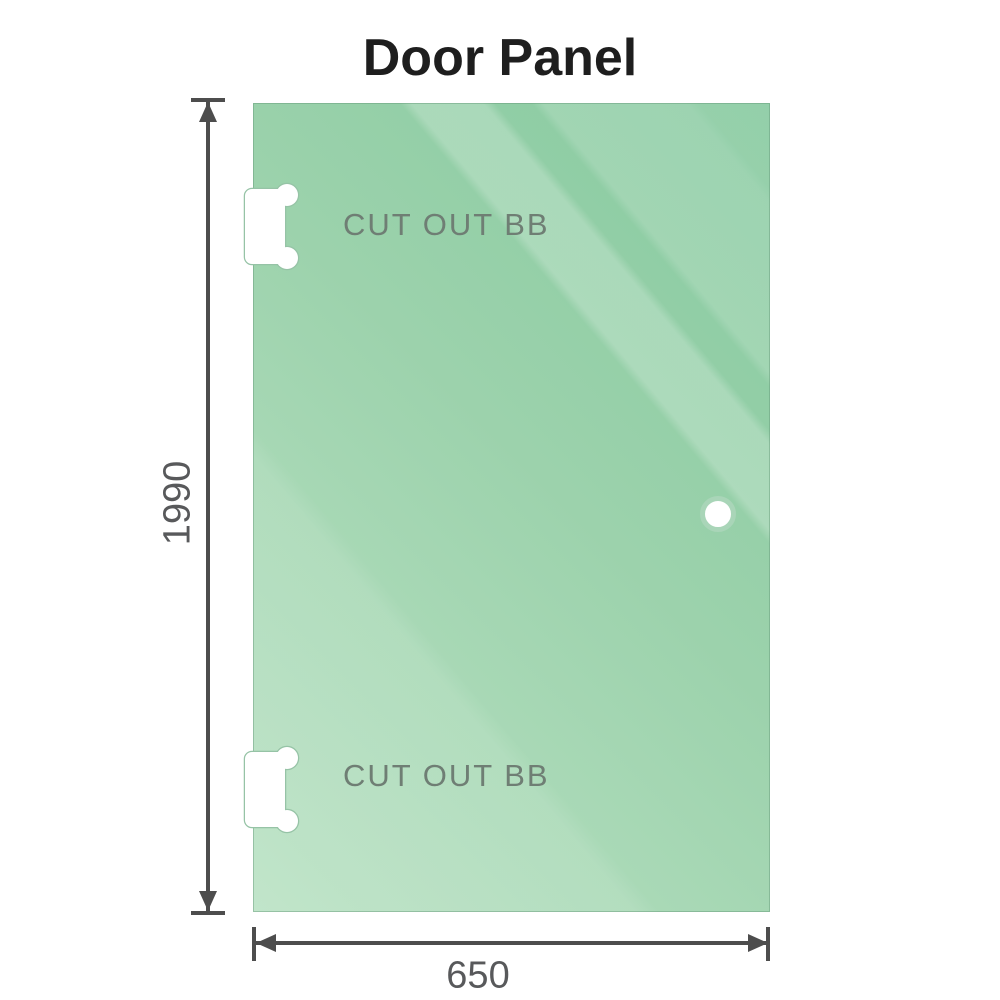 This screenshot has height=1000, width=1000. I want to click on height-dim-arrow-down-icon, so click(208, 901).